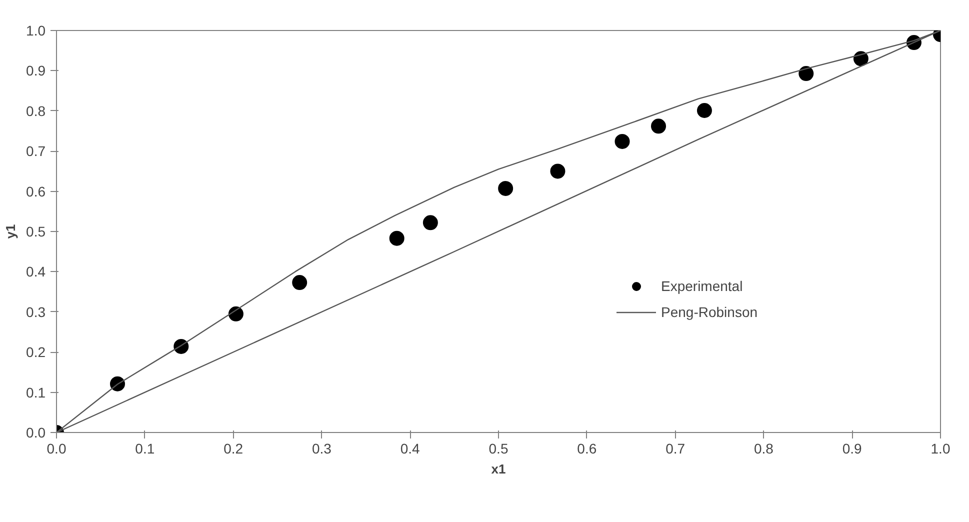  Describe the element at coordinates (36, 70) in the screenshot. I see `y-tick-label: 0.9` at that location.